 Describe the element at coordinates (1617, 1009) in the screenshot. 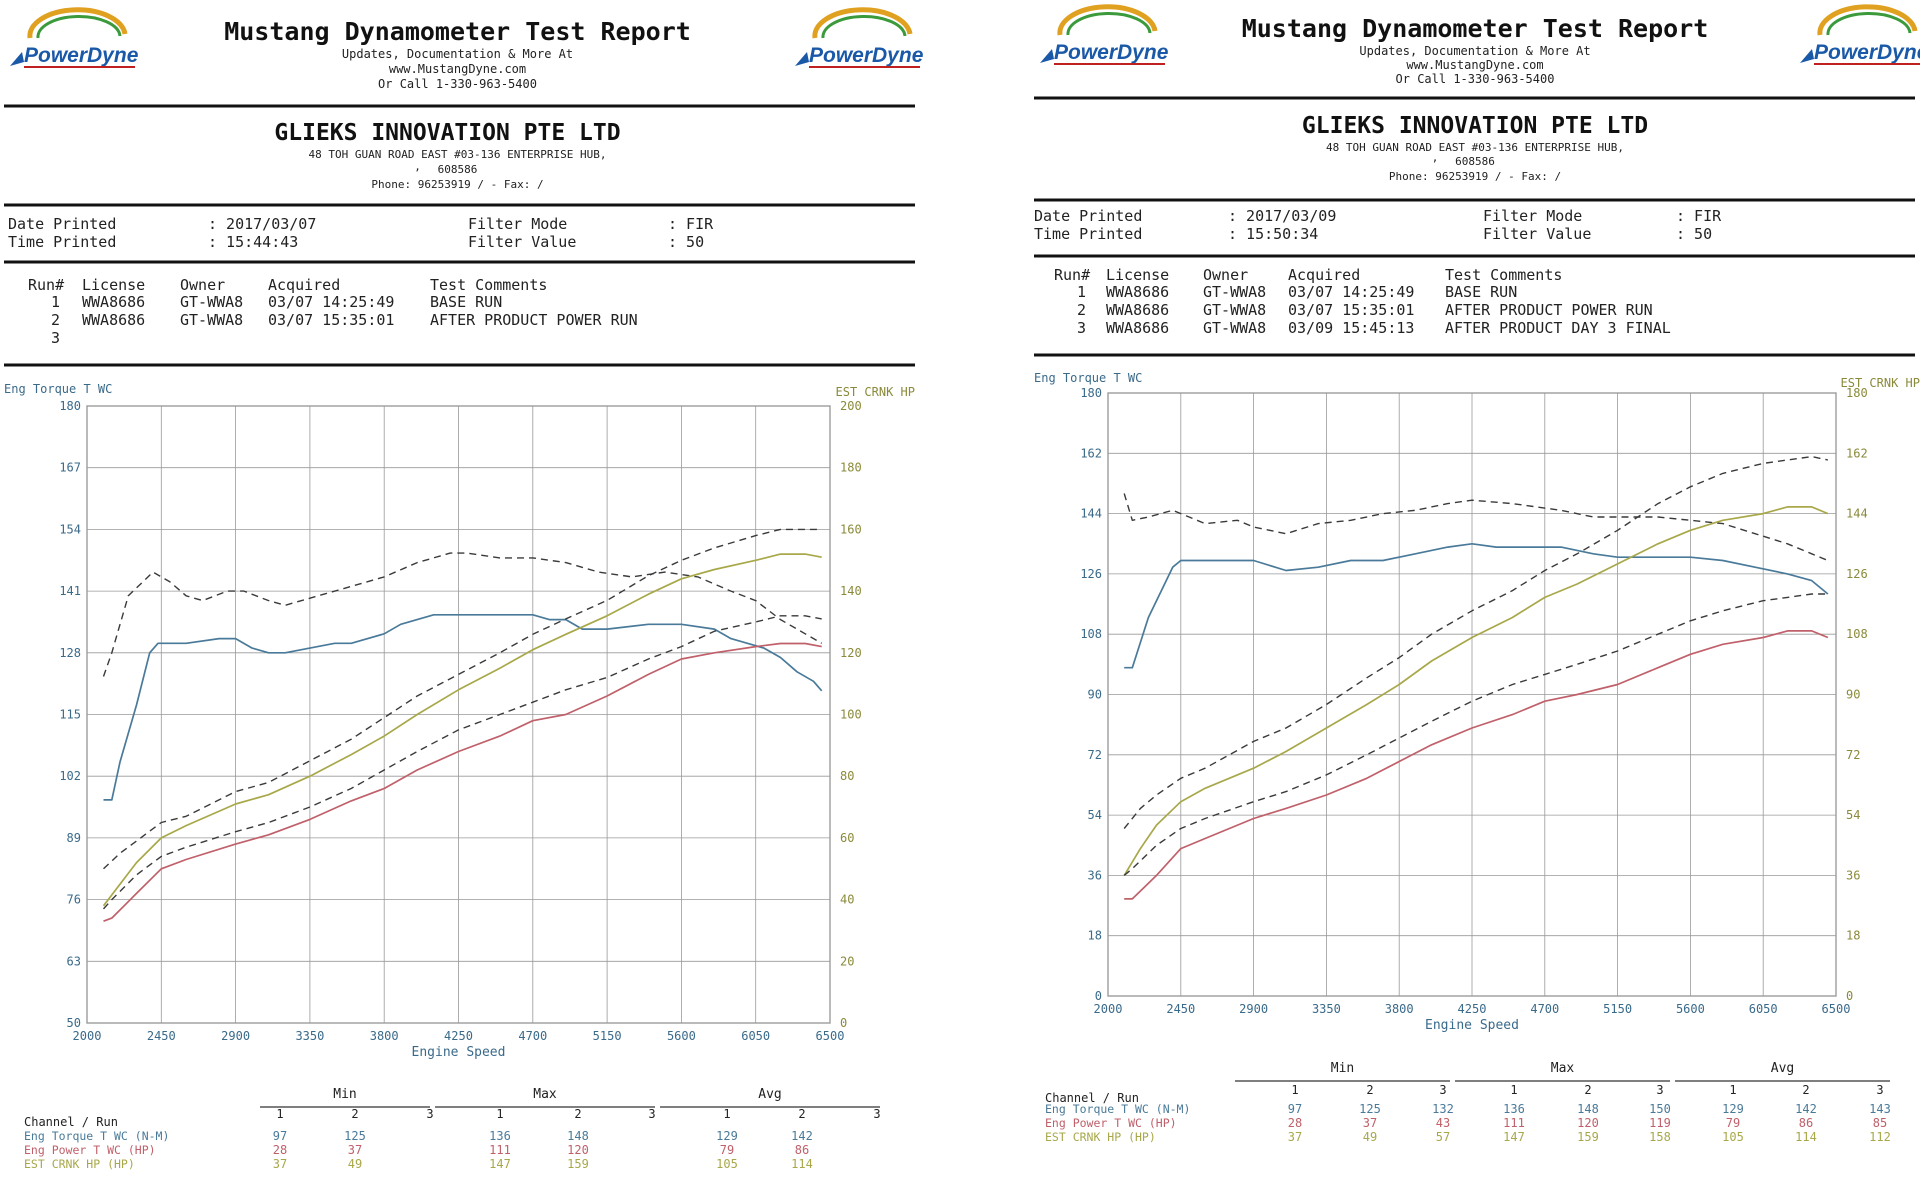

I see `x-tick-label: 5150` at that location.